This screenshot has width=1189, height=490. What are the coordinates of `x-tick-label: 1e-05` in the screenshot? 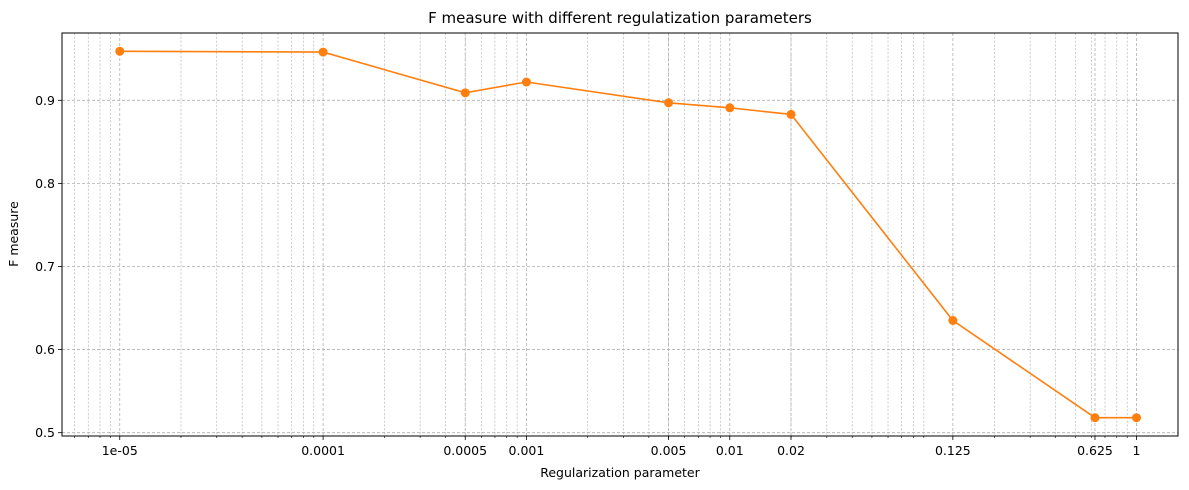 It's located at (120, 450).